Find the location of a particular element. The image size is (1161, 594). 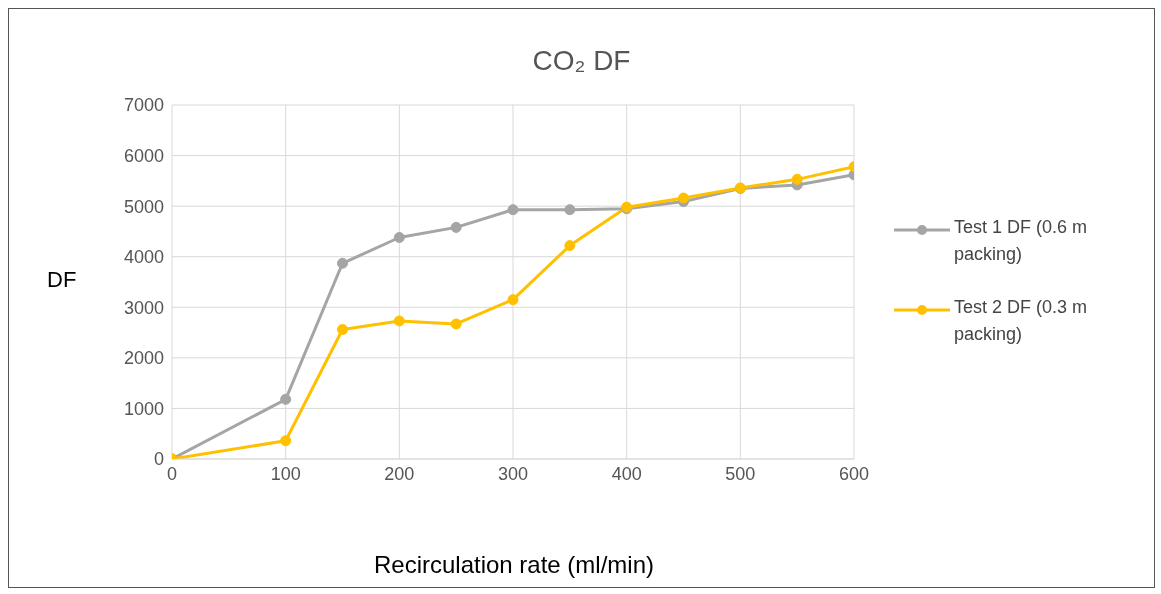

y-tick-label: 5000 is located at coordinates (143, 206).